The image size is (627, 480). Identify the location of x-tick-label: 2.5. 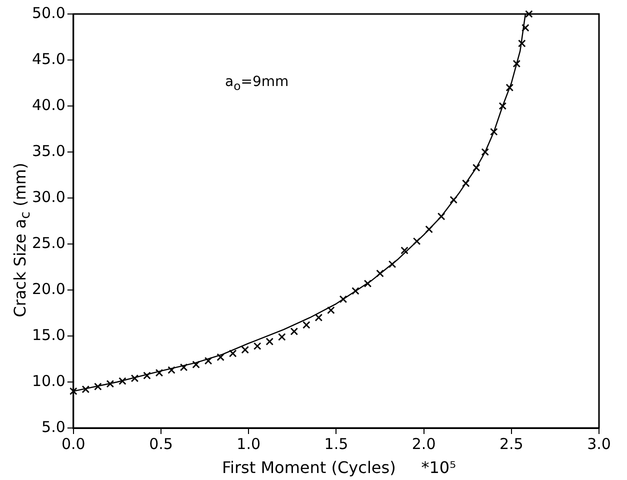
(511, 443).